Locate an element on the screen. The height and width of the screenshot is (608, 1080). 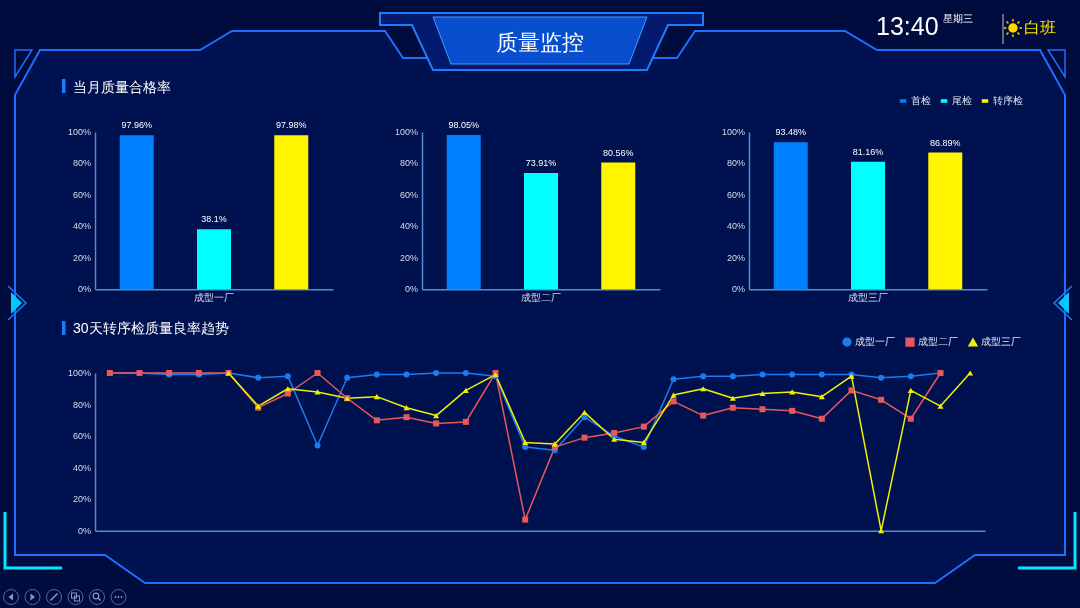
data-label: 73.91% is located at coordinates (541, 162).